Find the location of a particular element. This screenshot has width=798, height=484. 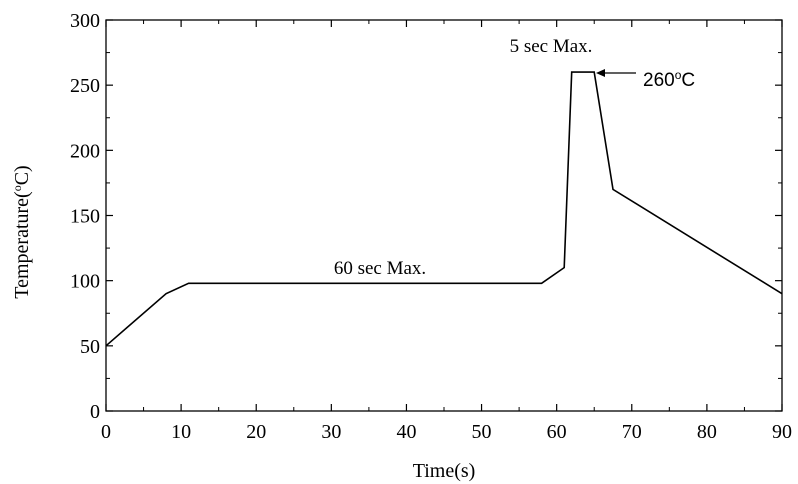

x-tick-label: 90 is located at coordinates (782, 432).